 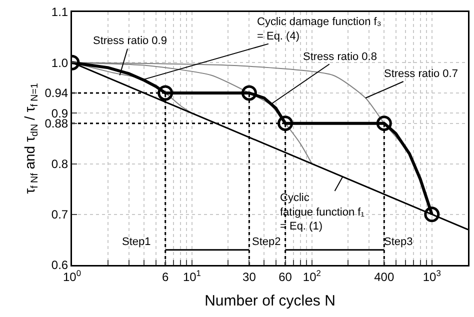 I want to click on x-tick-label: 10$^{1}$, so click(x=192, y=276).